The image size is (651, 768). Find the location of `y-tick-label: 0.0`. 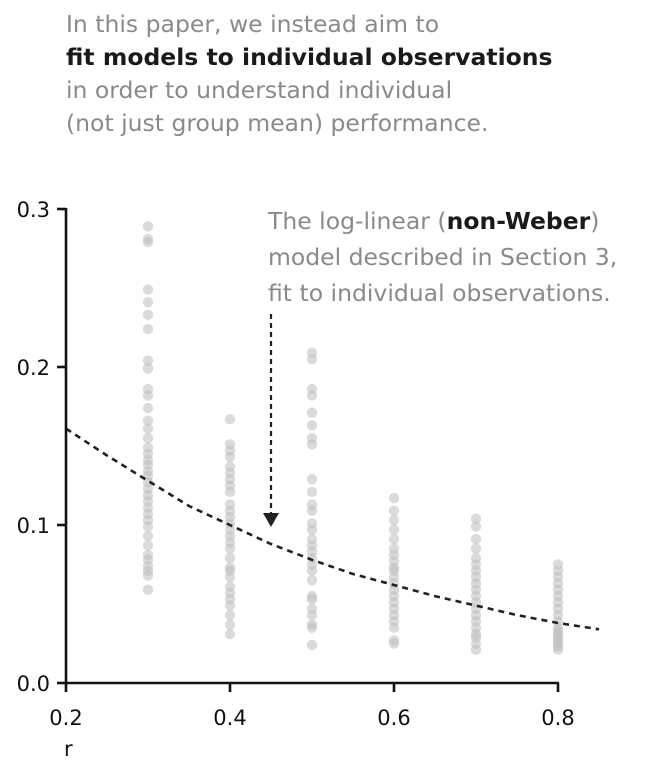

y-tick-label: 0.0 is located at coordinates (33, 684).